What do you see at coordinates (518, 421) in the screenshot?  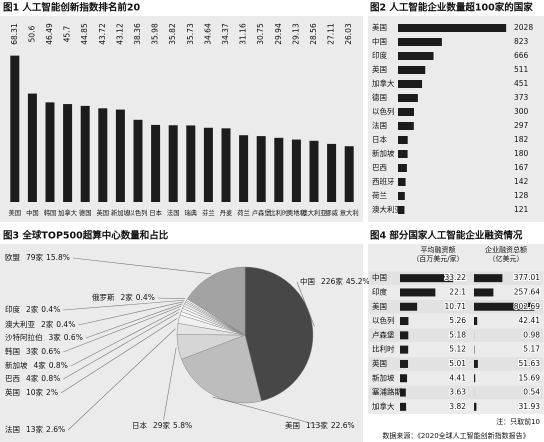 I see `note: 注：只取前10` at bounding box center [518, 421].